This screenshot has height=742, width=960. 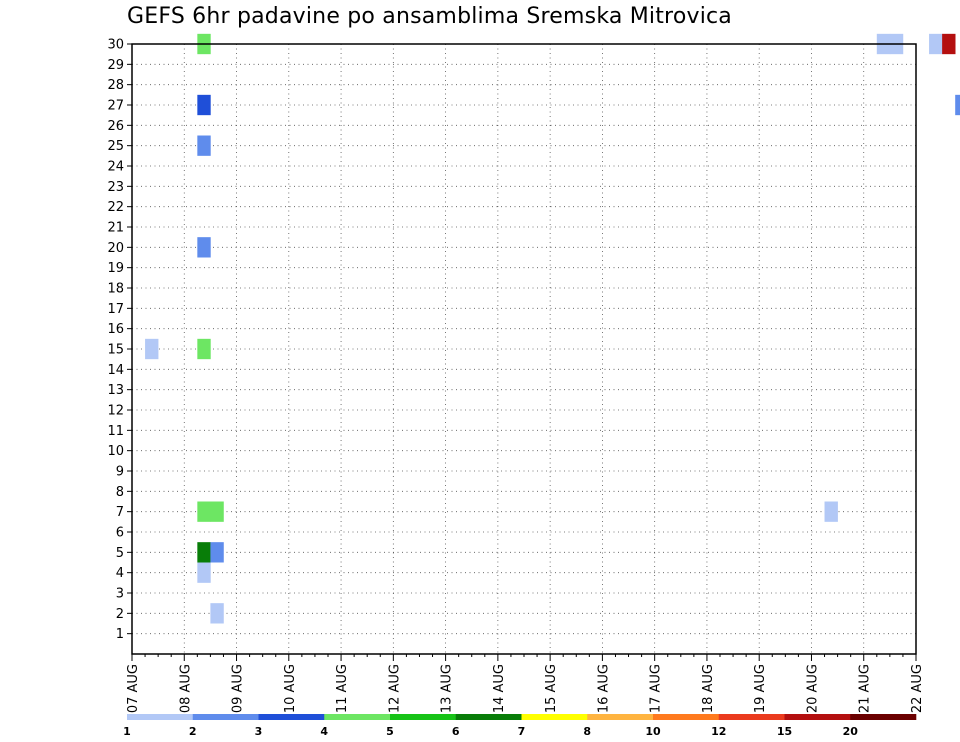 What do you see at coordinates (120, 553) in the screenshot?
I see `y-tick-label: 5` at bounding box center [120, 553].